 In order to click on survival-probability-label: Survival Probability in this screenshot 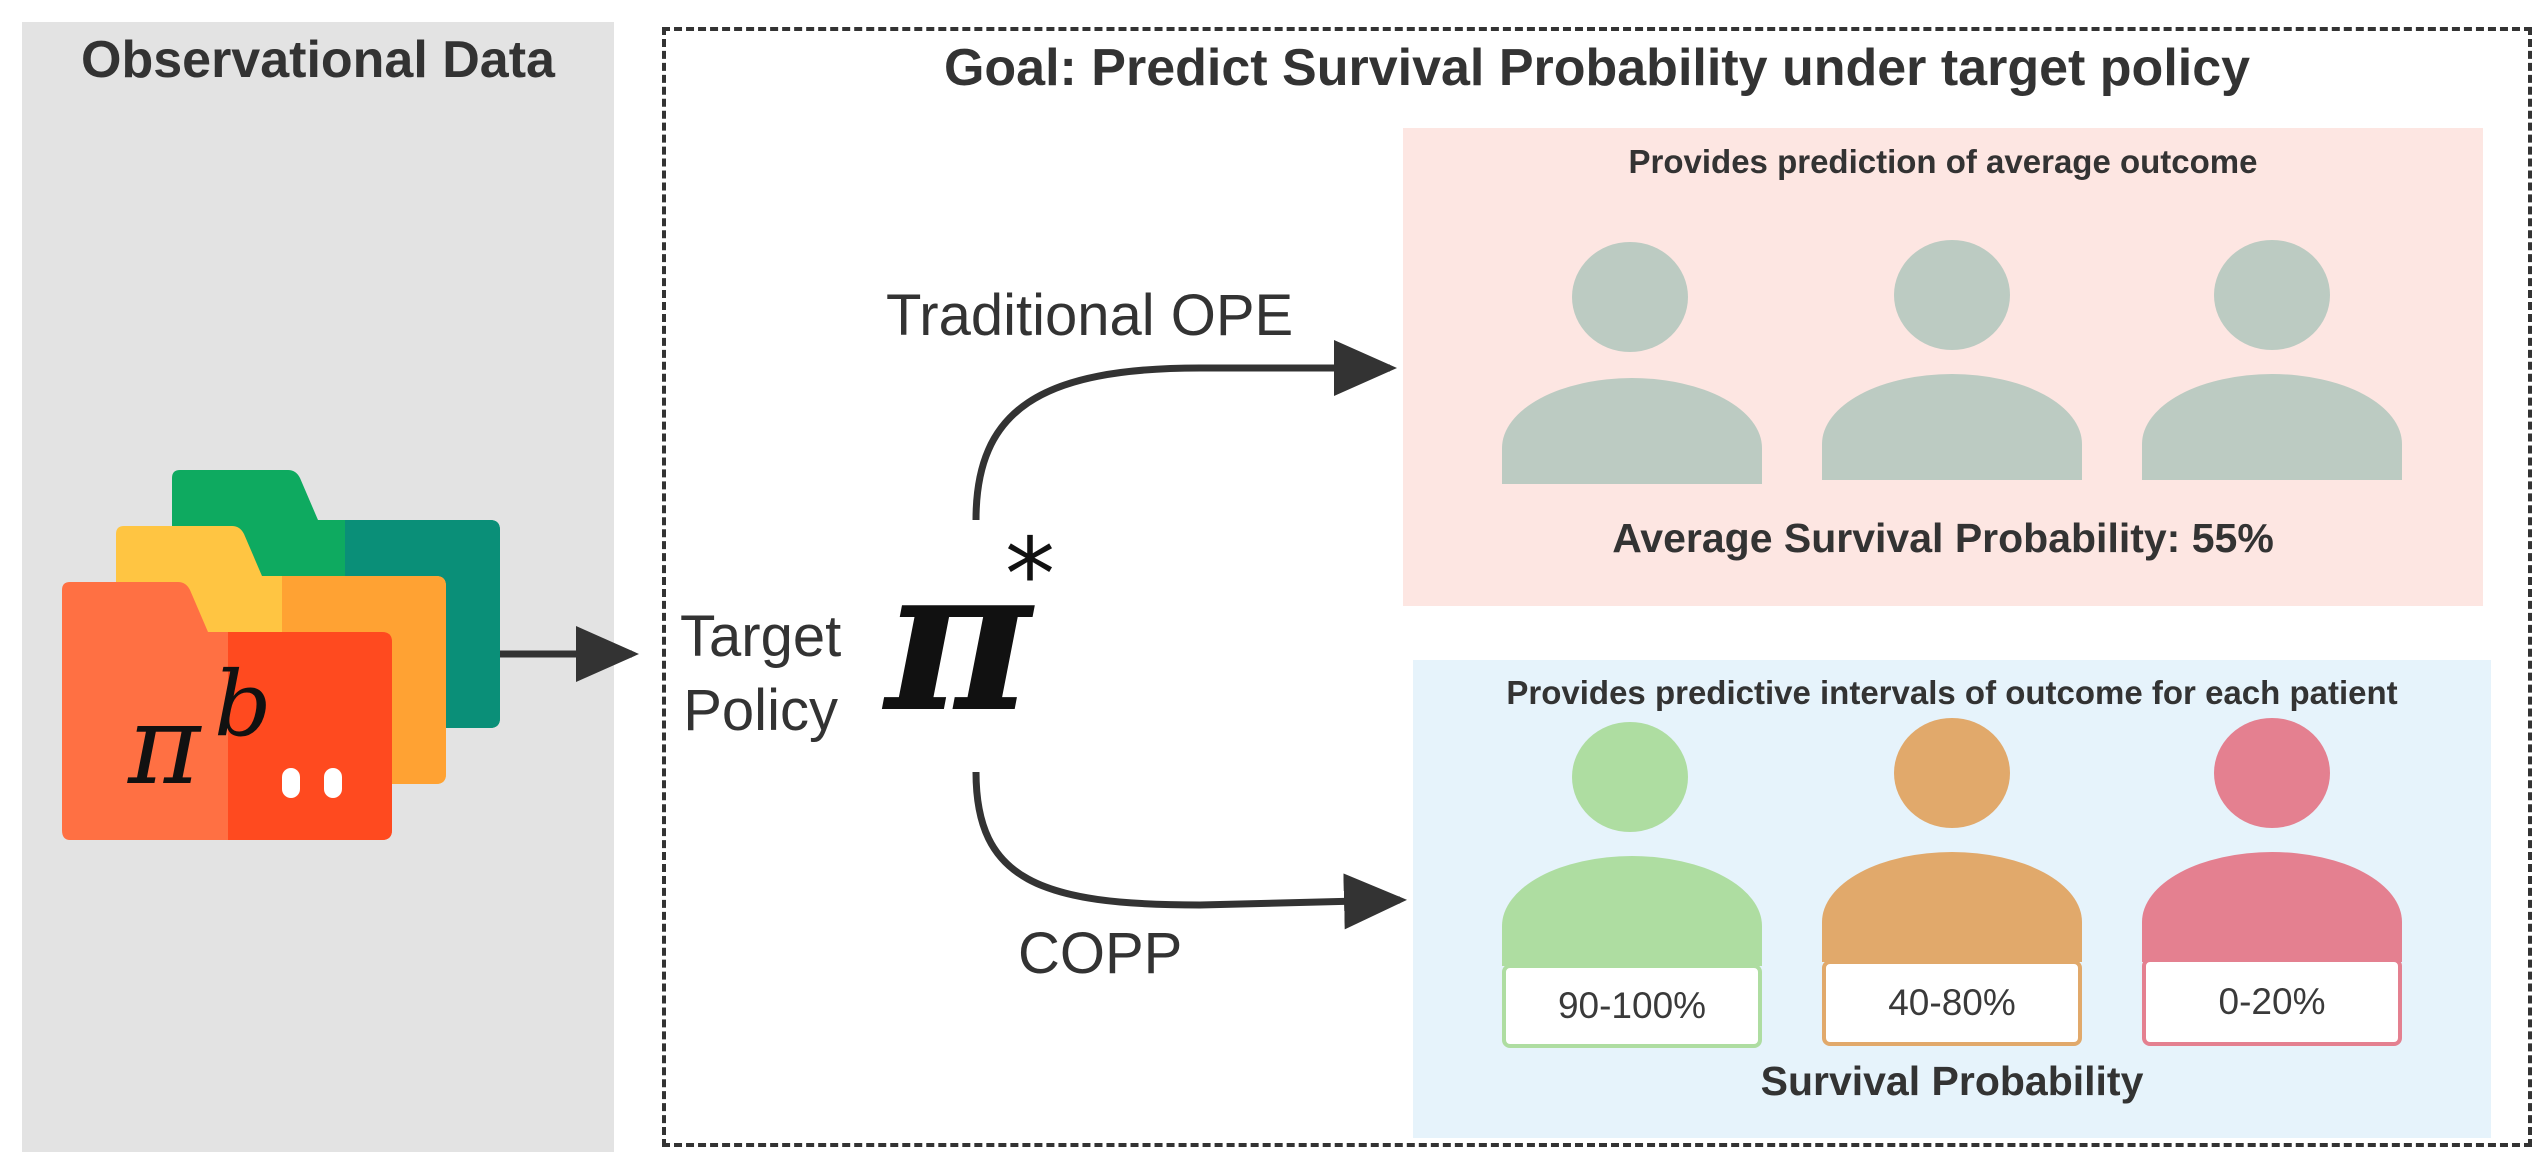, I will do `click(1952, 1081)`.